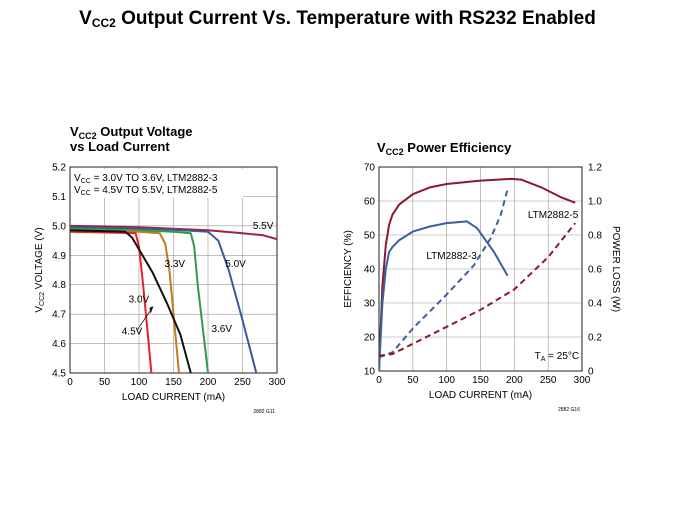 The width and height of the screenshot is (675, 506). What do you see at coordinates (40, 269) in the screenshot?
I see `y-axis-label: VCC2 VOLTAGE (V)` at bounding box center [40, 269].